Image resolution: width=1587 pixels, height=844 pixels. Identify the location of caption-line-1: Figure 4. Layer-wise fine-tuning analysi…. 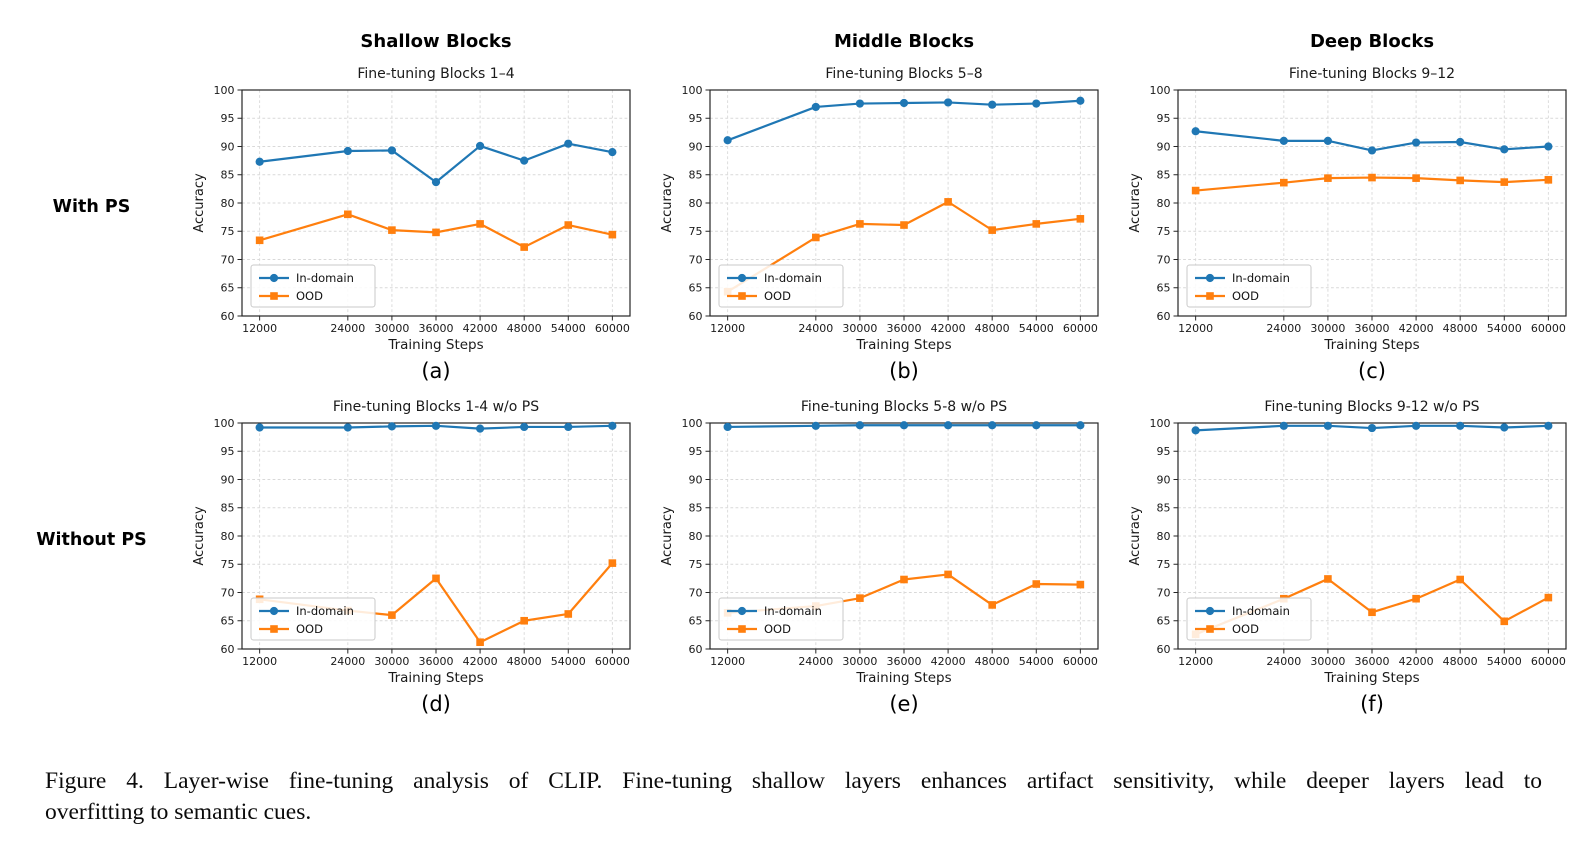
(793, 781).